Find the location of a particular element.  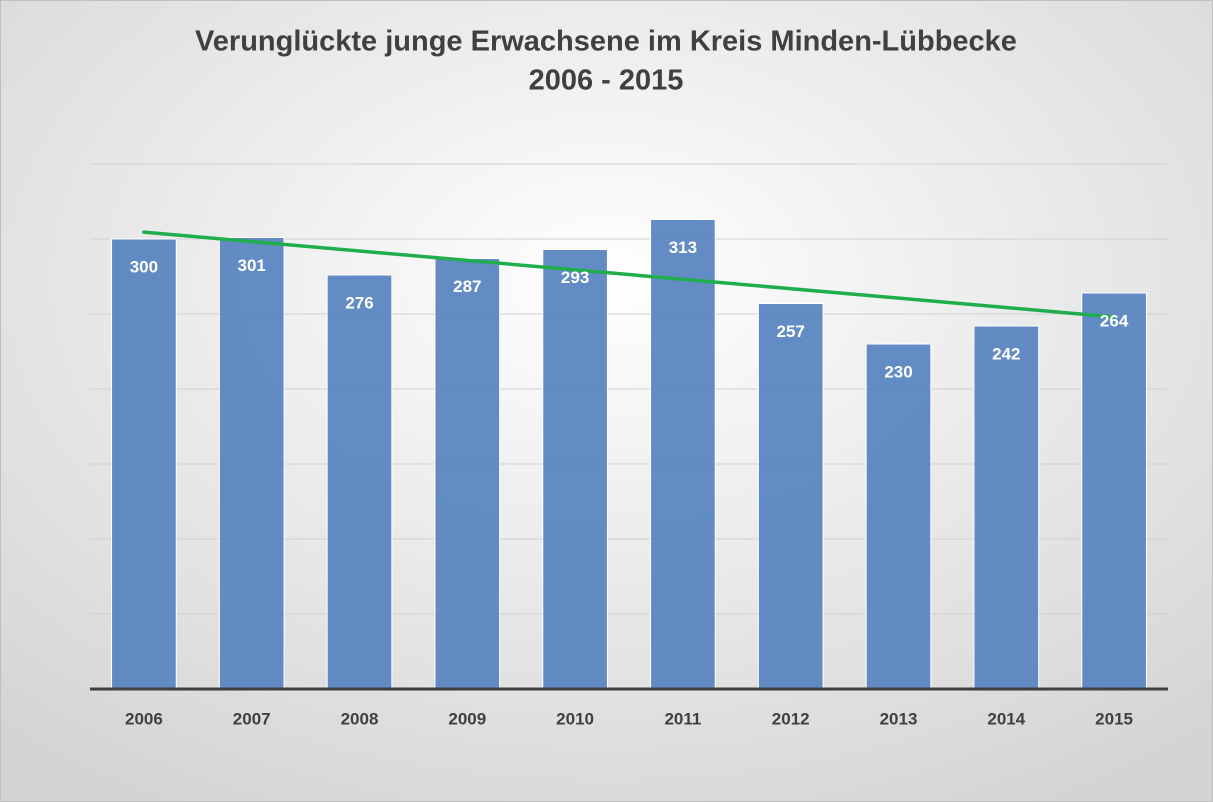

x-tick-label: 2008 is located at coordinates (360, 718).